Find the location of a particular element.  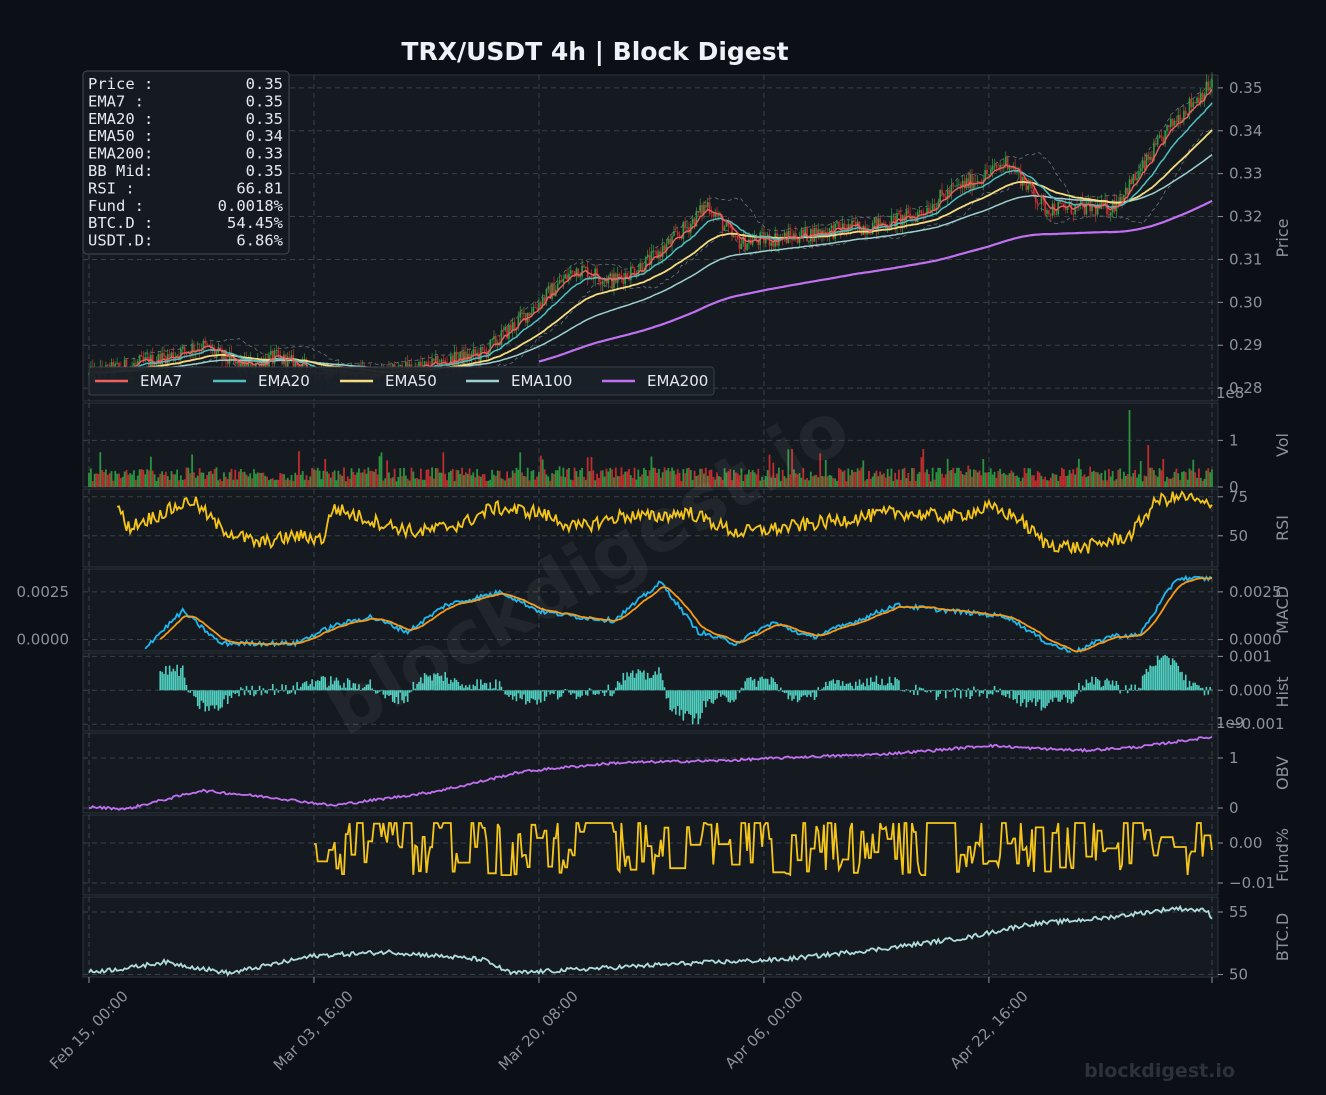

info-label: BB Mid: is located at coordinates (120, 171).